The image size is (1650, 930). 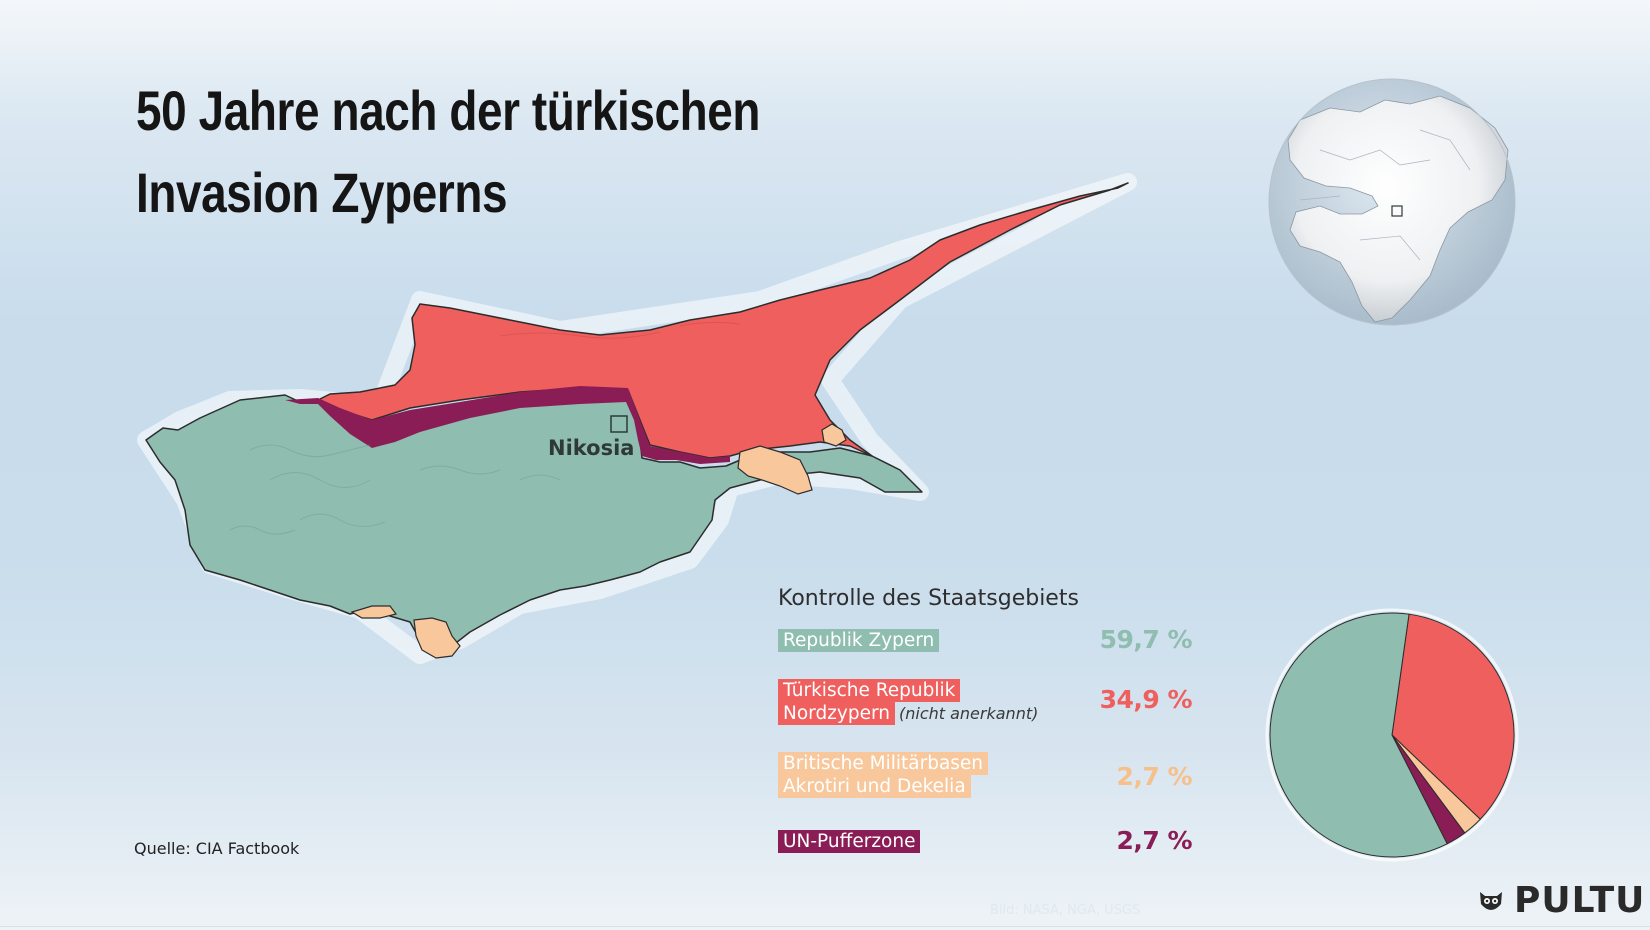 I want to click on legend-value-nordzypern: 34,9 %, so click(x=1146, y=699).